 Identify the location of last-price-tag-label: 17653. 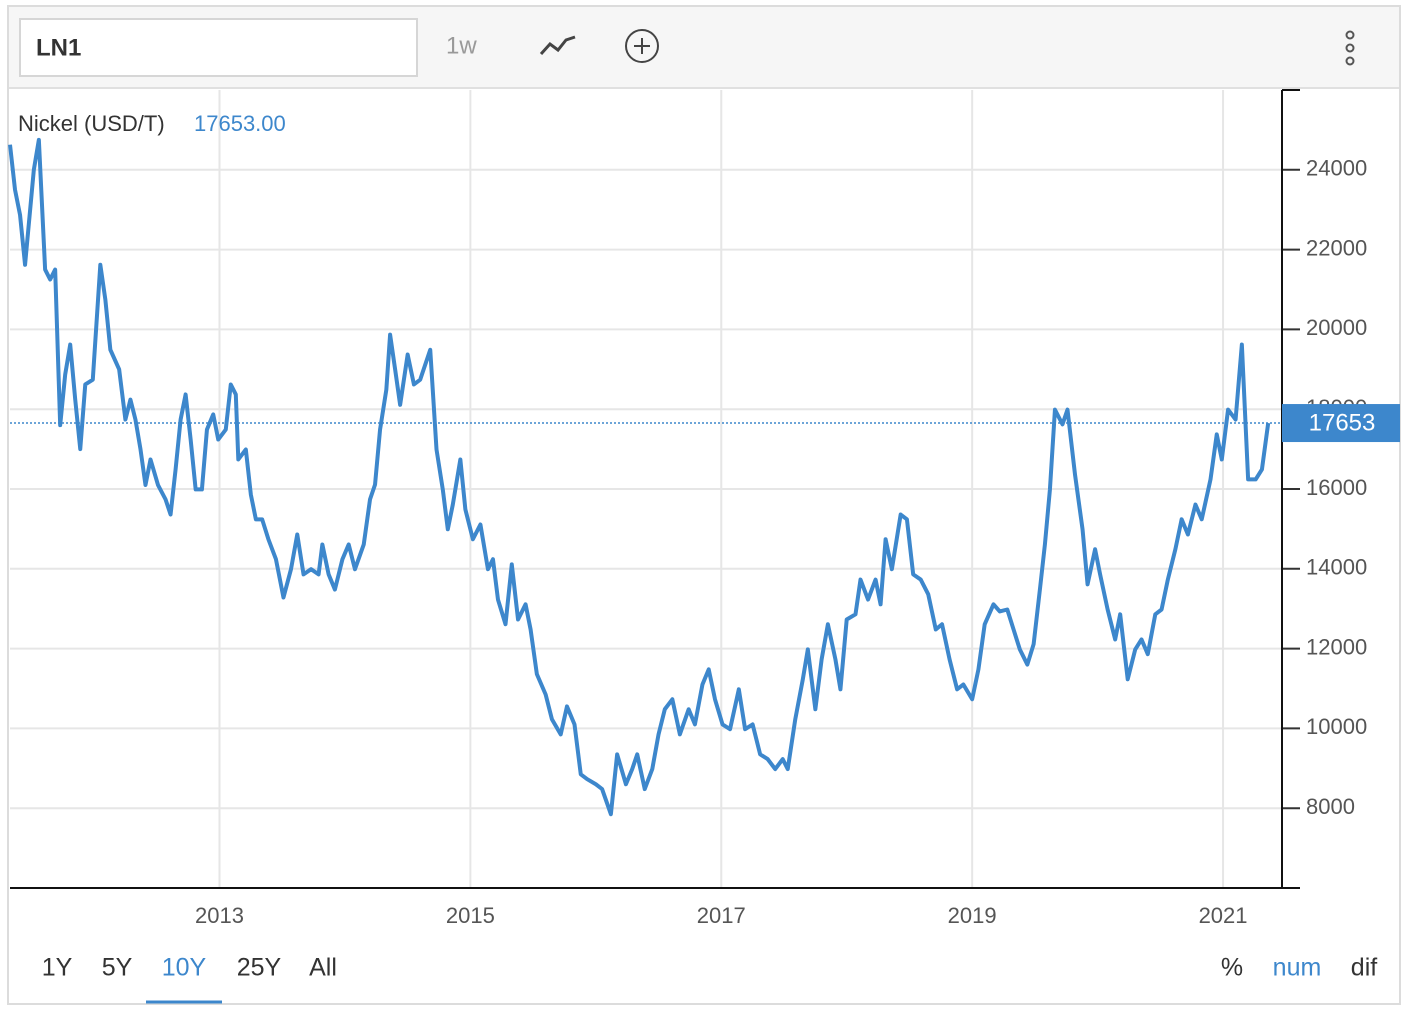
(1342, 422).